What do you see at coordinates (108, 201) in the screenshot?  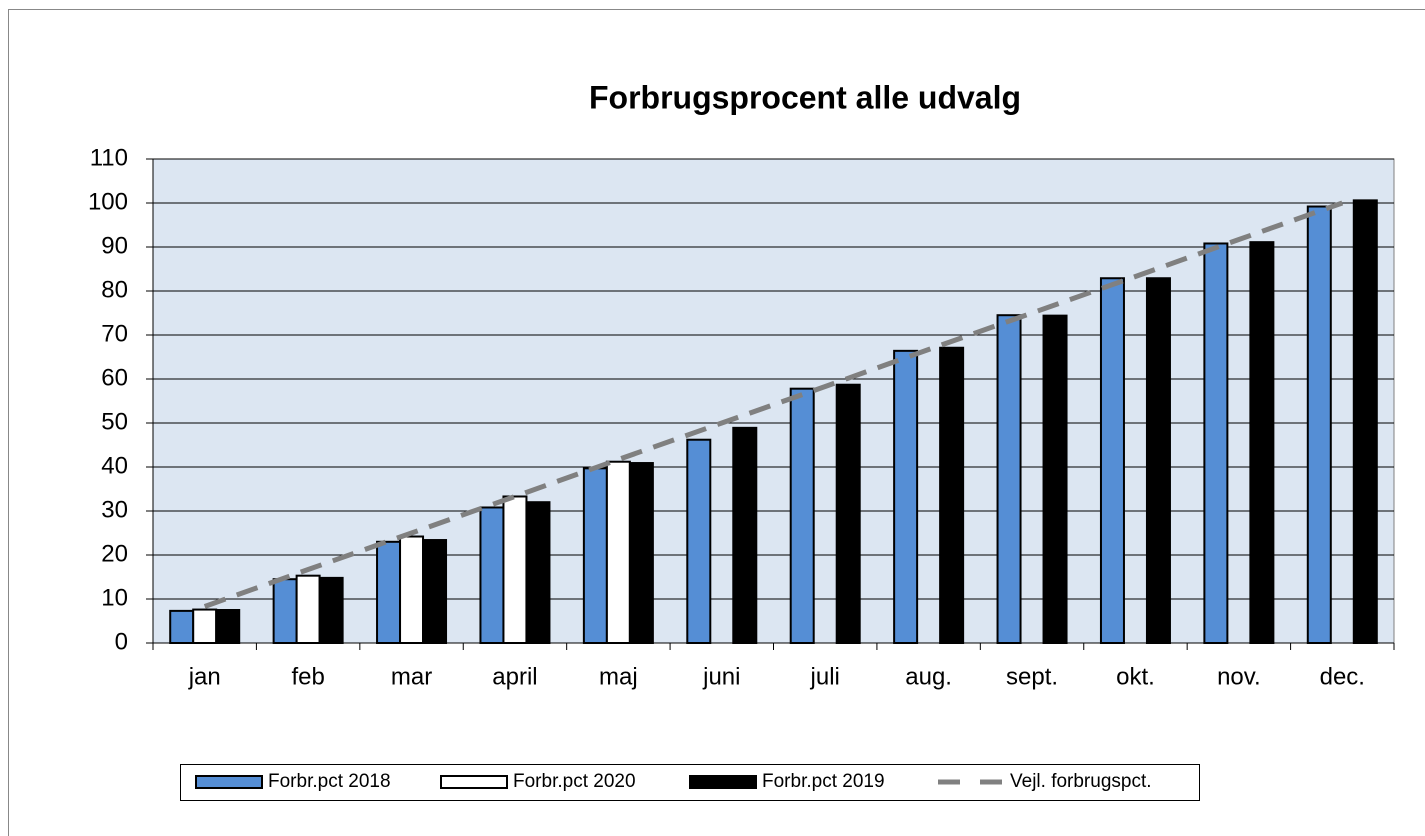 I see `y-tick-label: 100` at bounding box center [108, 201].